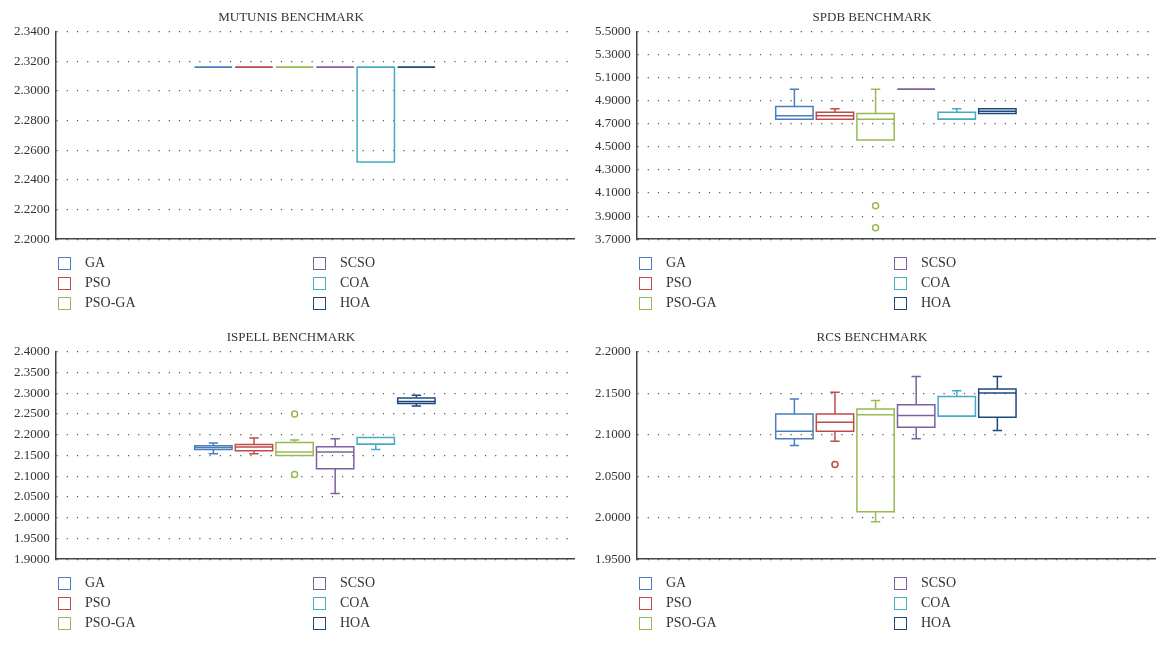 Image resolution: width=1167 pixels, height=648 pixels. I want to click on y-tick-label: 5.5000, so click(613, 31).